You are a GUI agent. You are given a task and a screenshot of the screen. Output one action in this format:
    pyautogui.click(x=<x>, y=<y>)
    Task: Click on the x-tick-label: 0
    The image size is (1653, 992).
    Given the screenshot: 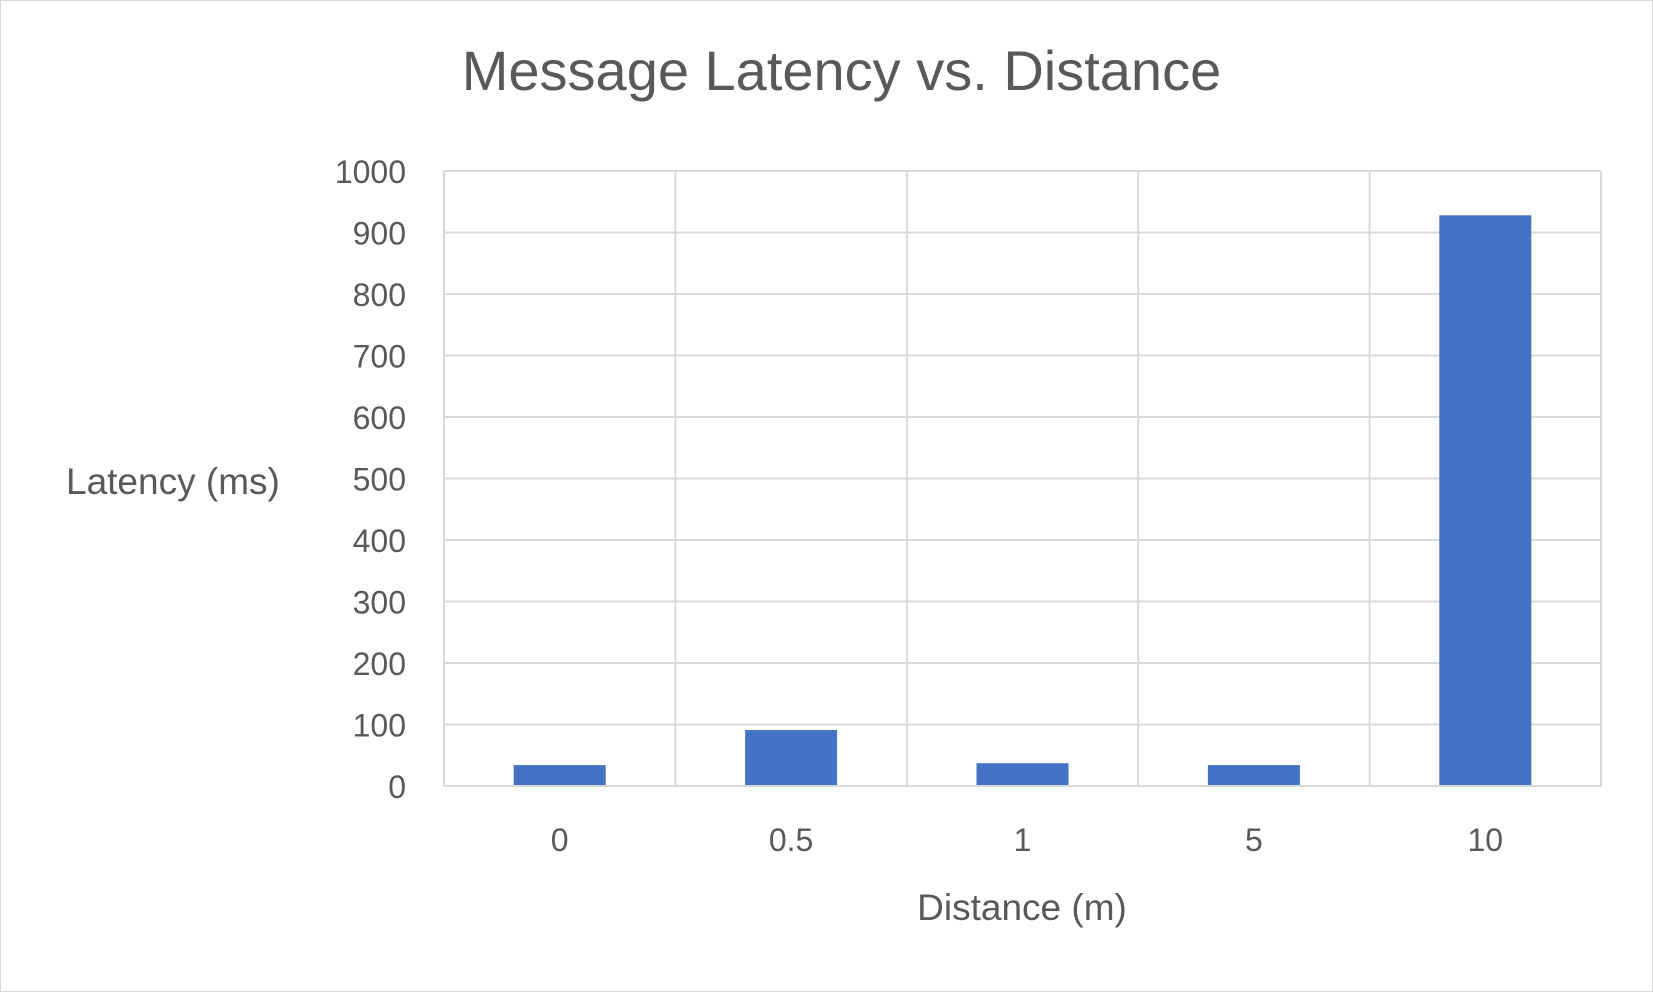 What is the action you would take?
    pyautogui.click(x=560, y=840)
    